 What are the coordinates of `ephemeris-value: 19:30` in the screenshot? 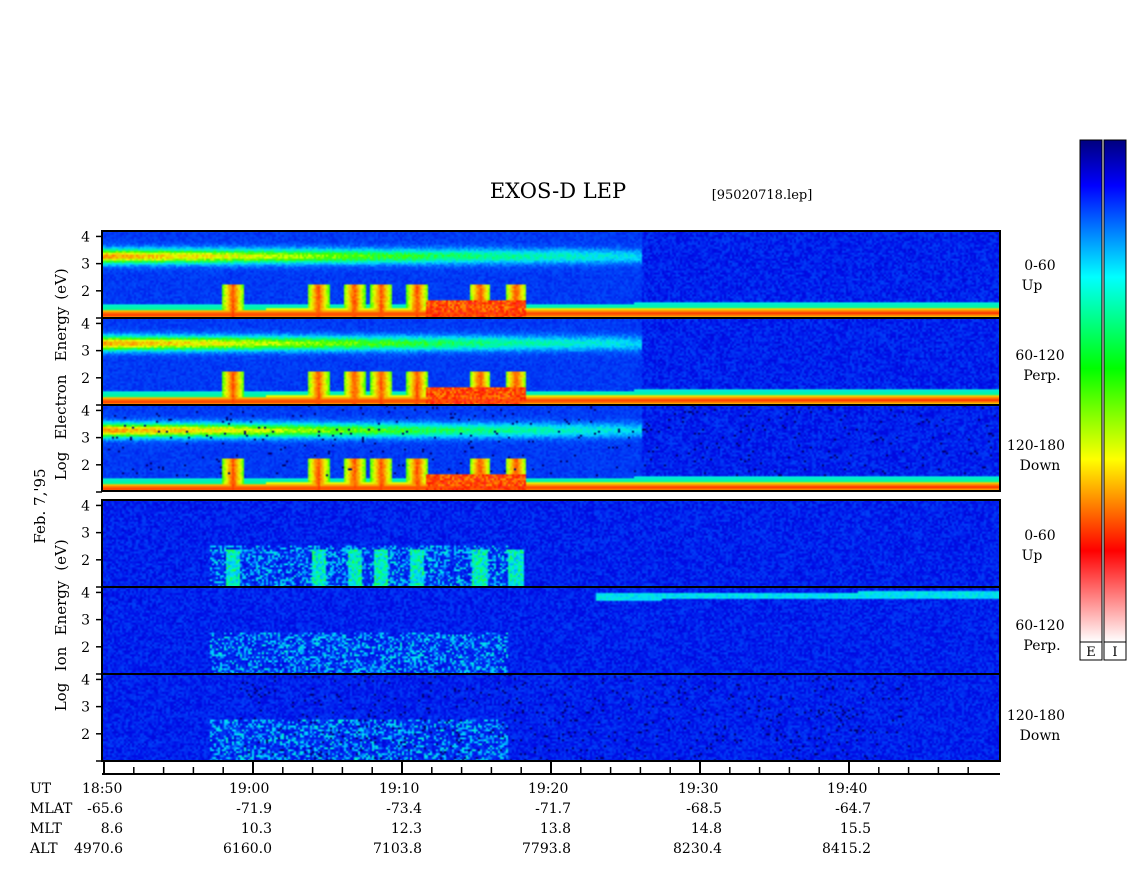 It's located at (698, 789).